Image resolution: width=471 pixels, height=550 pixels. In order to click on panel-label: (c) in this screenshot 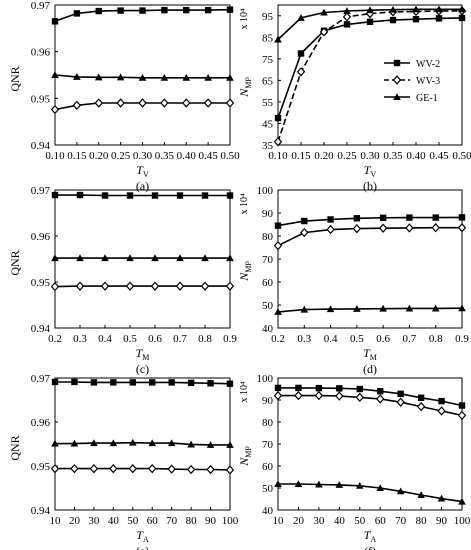, I will do `click(142, 369)`.